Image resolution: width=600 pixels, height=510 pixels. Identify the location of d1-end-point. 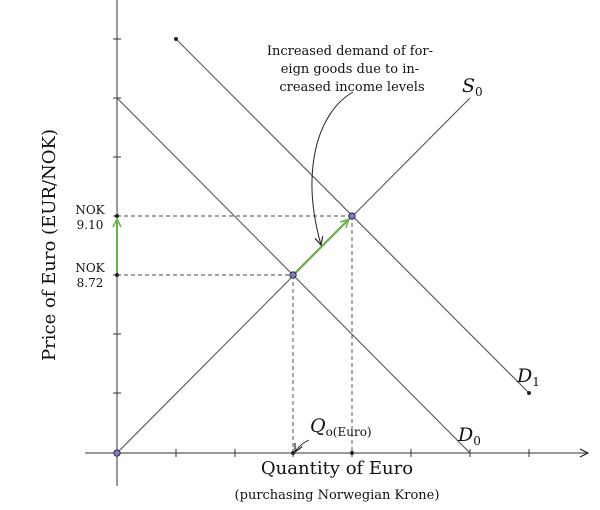
(529, 393).